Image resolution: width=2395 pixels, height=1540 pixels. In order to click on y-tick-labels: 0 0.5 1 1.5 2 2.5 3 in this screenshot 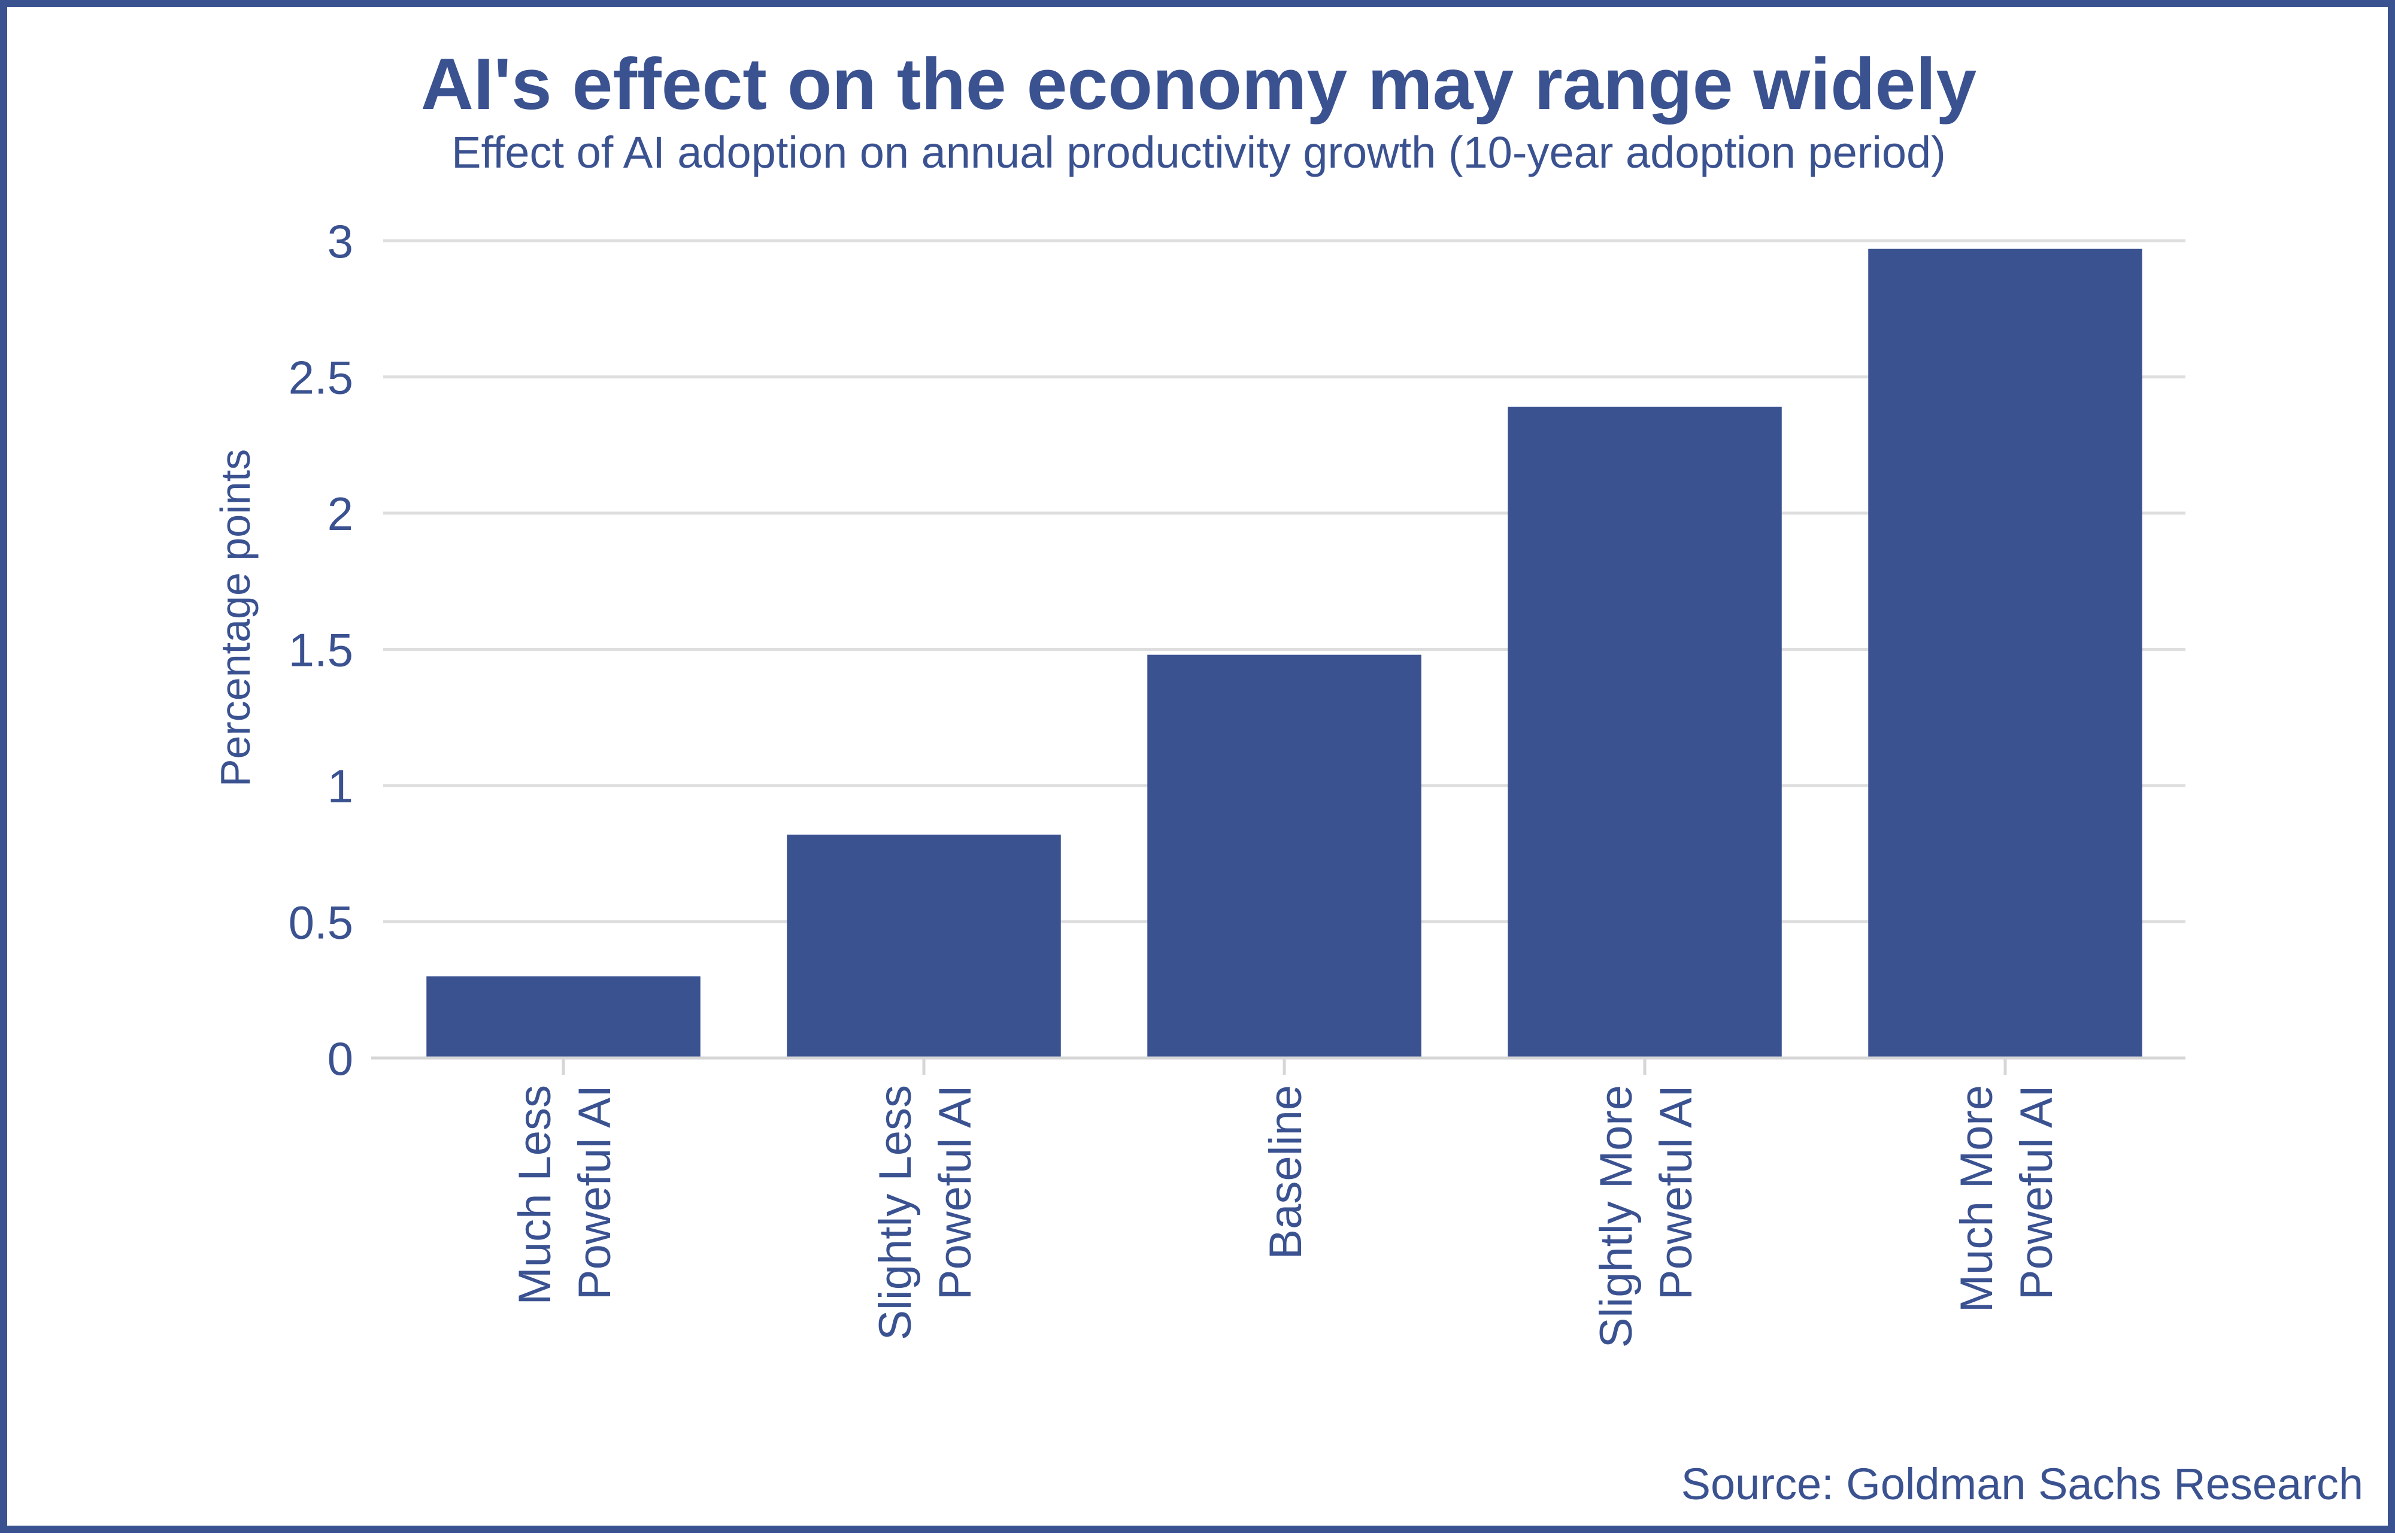, I will do `click(321, 650)`.